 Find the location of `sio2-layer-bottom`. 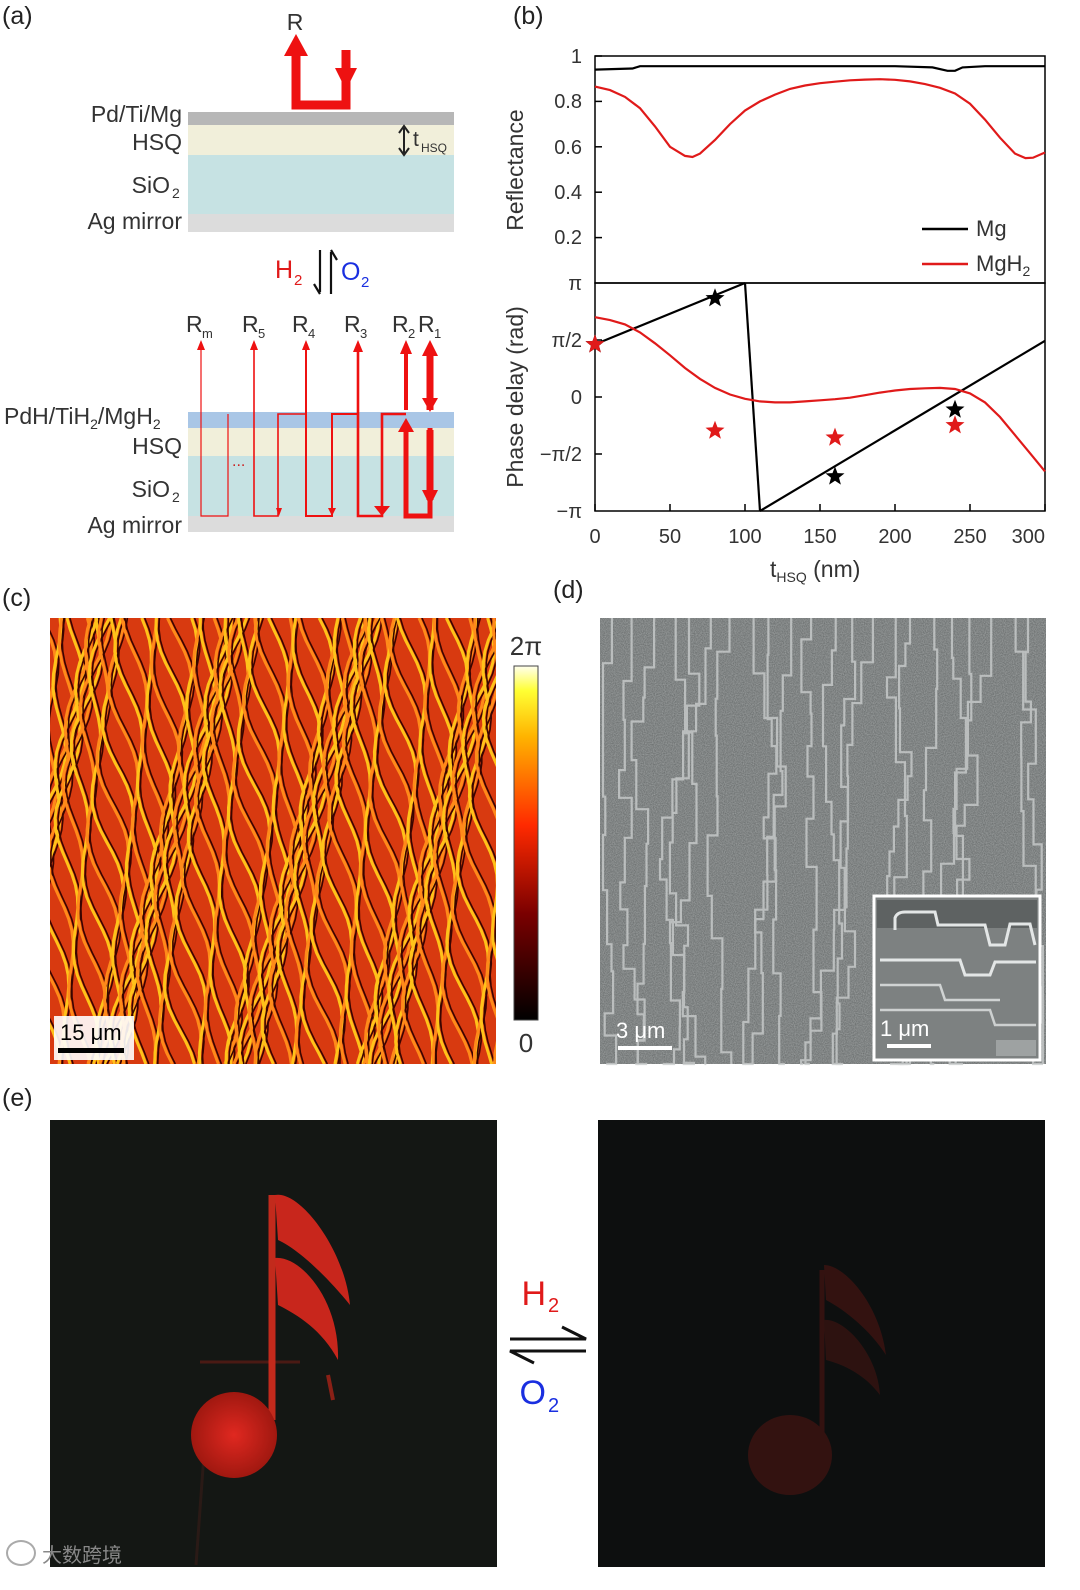

sio2-layer-bottom is located at coordinates (321, 486).